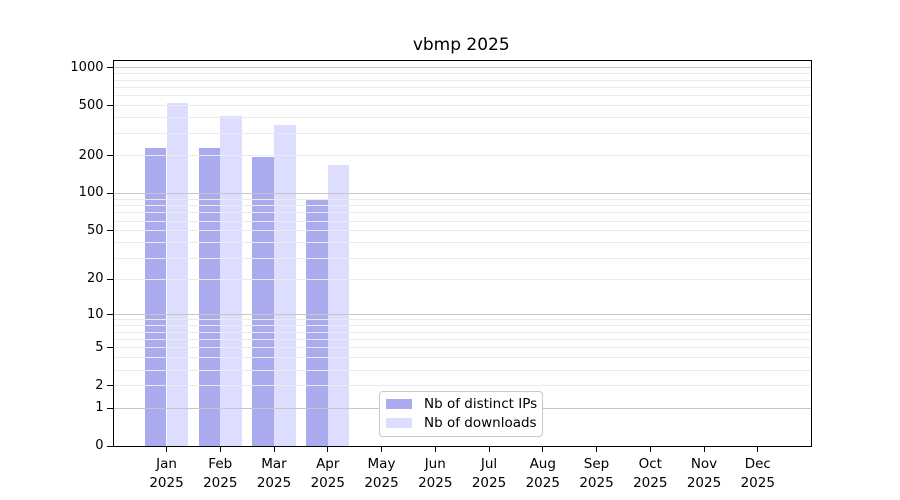 The image size is (900, 500). What do you see at coordinates (489, 464) in the screenshot?
I see `x-axis-tick-month: Jul` at bounding box center [489, 464].